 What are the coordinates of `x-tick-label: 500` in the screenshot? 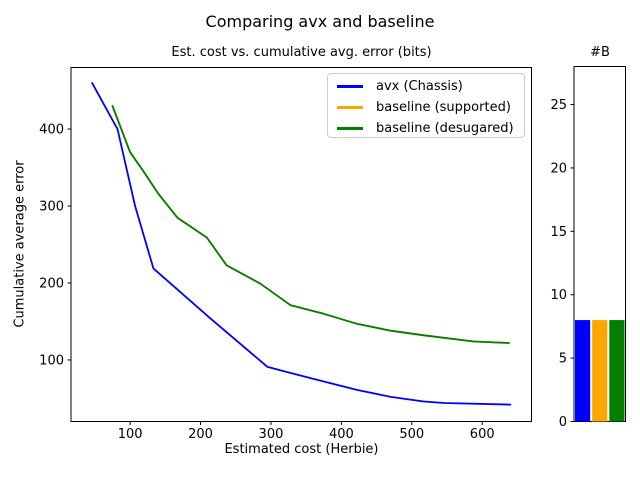 It's located at (411, 434).